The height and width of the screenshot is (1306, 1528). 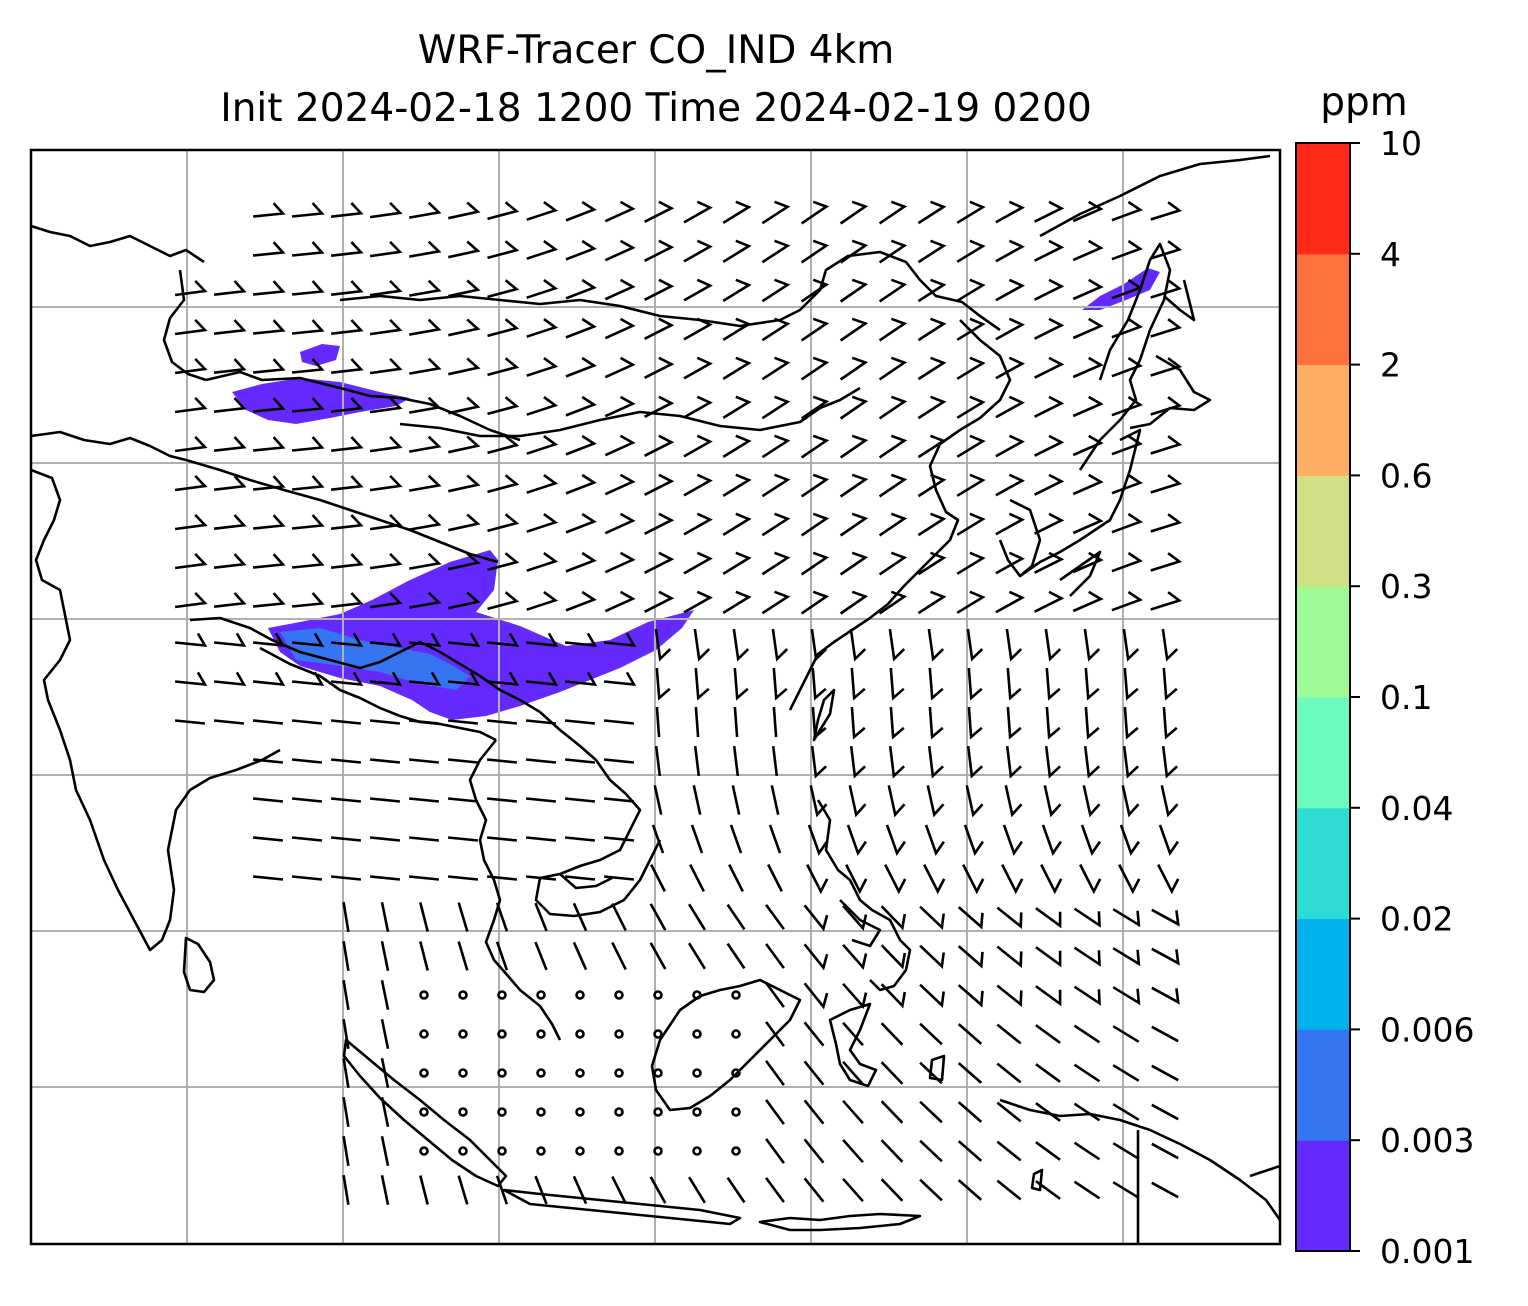 I want to click on plume-south-asia-core, so click(x=375, y=659).